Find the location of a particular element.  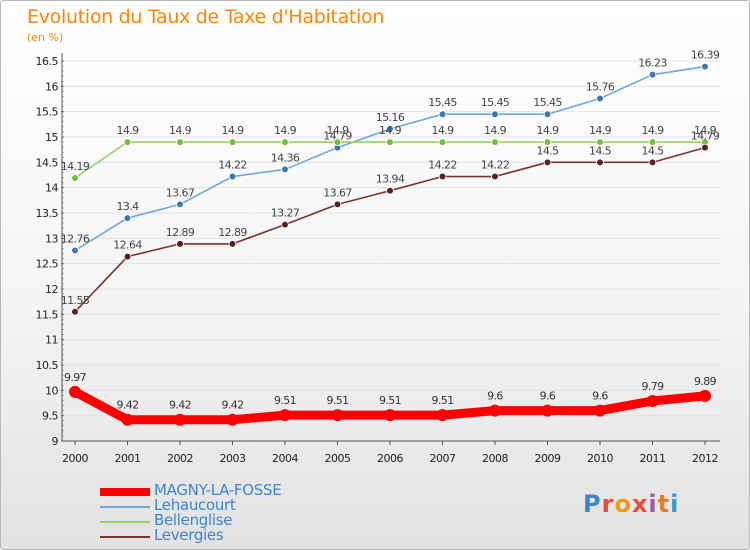

y-tick-label: 11.5 is located at coordinates (47, 314).